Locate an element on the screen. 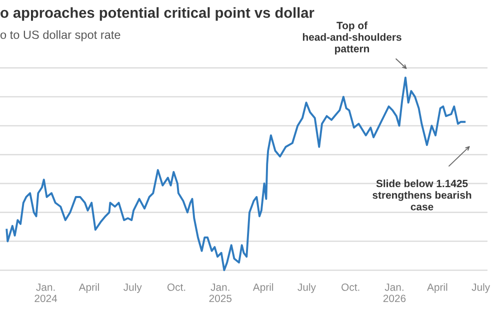  chart-subtitle: o to US dollar spot rate is located at coordinates (60, 36).